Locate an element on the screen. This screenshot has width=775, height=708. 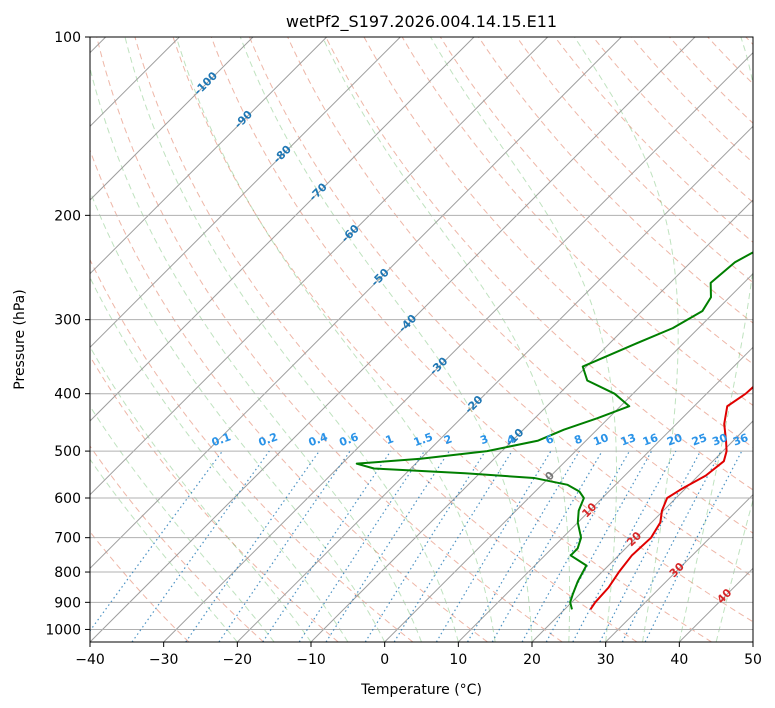
y-tick-label: 600 is located at coordinates (67, 499).